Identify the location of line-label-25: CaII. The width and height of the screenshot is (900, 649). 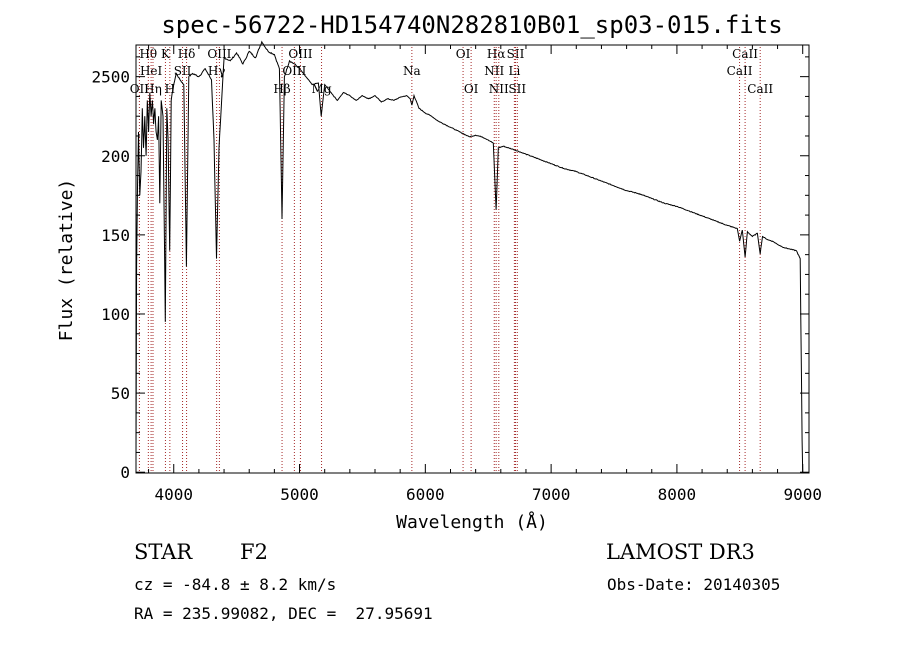
(760, 89).